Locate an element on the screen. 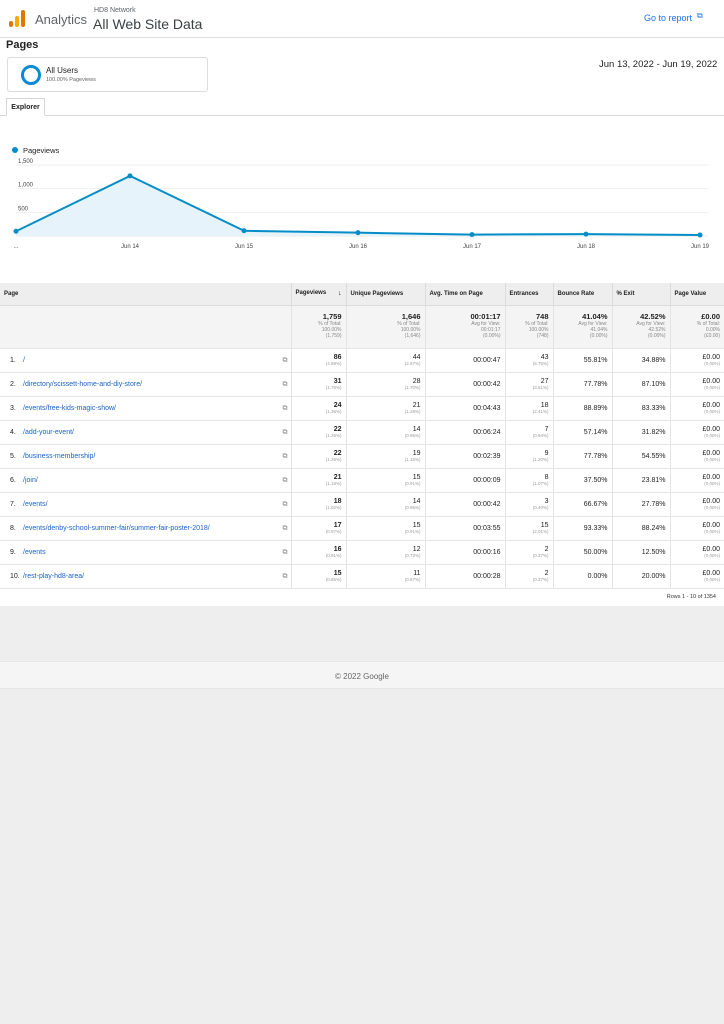 The width and height of the screenshot is (724, 1024). col-header-unique-pageviews: Unique Pageviews is located at coordinates (386, 294).